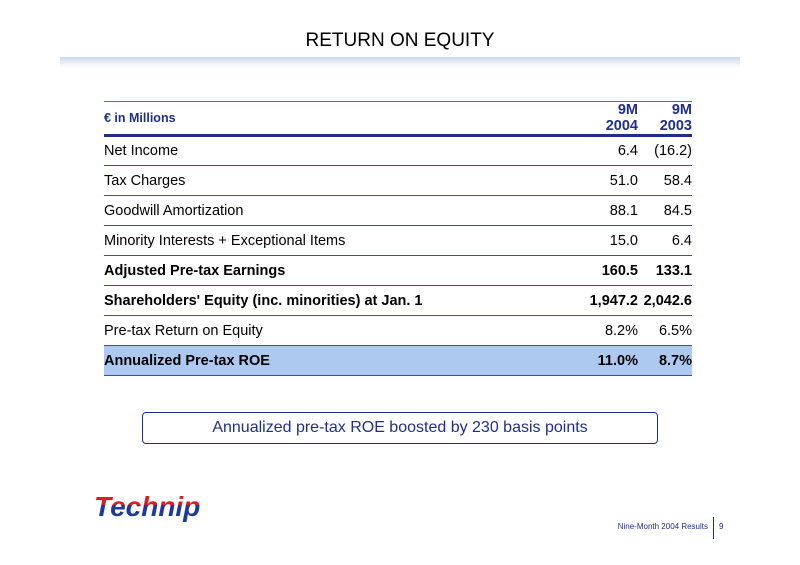  I want to click on header-currency-label: € in Millions, so click(344, 119).